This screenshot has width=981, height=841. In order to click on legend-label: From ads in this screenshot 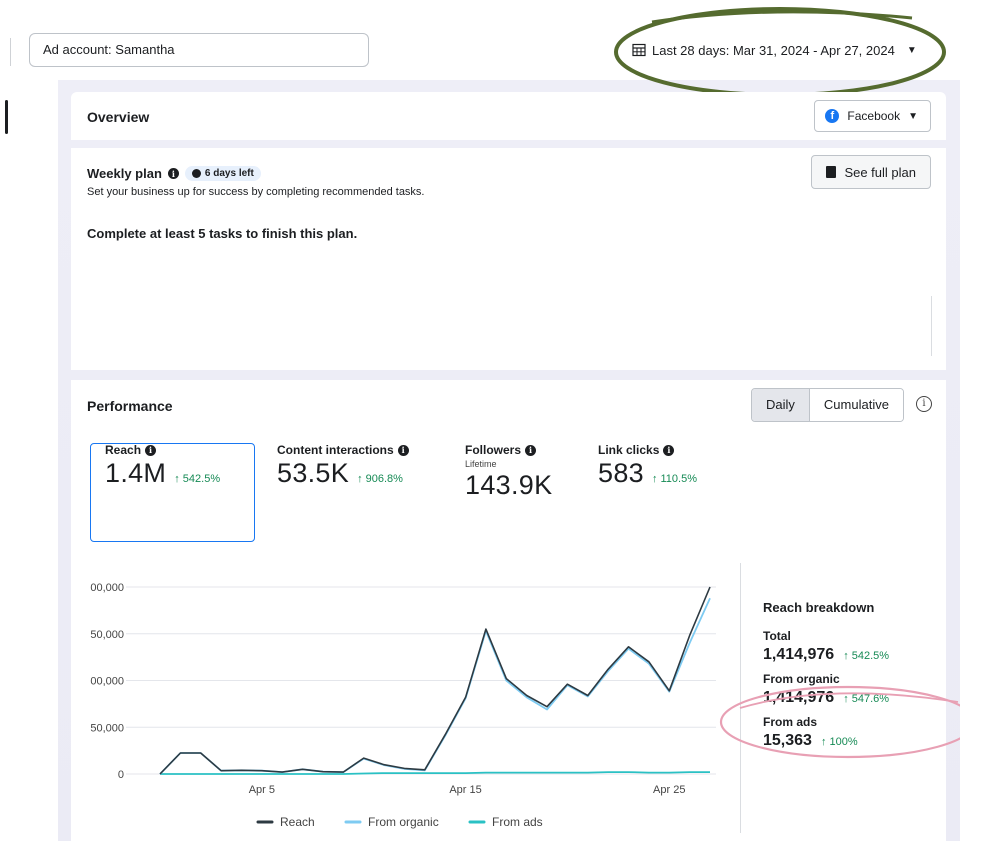, I will do `click(517, 822)`.